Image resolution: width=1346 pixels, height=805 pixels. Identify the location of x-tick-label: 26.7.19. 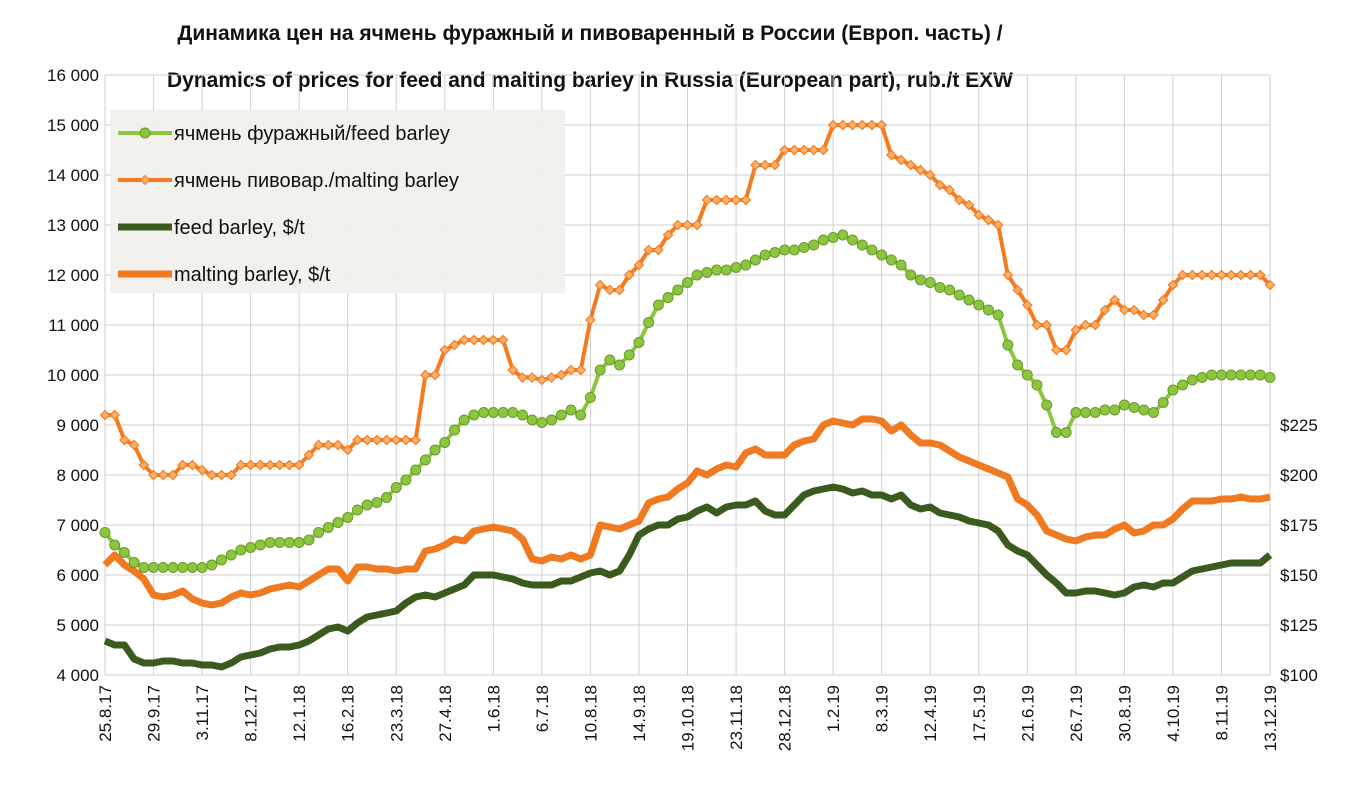
(1076, 713).